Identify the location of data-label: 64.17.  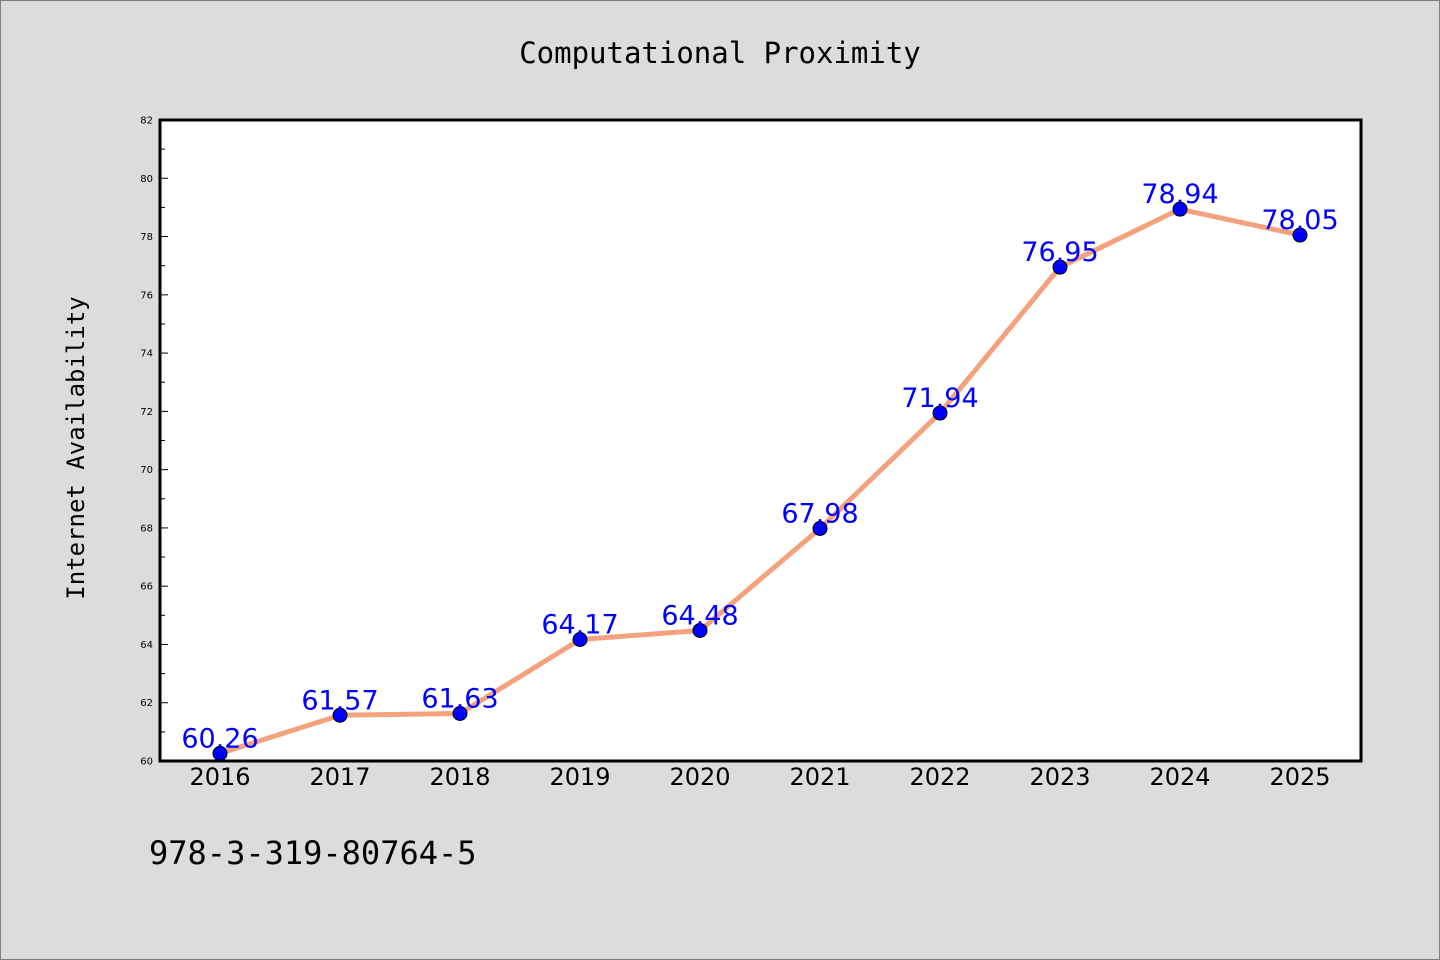
(579, 625).